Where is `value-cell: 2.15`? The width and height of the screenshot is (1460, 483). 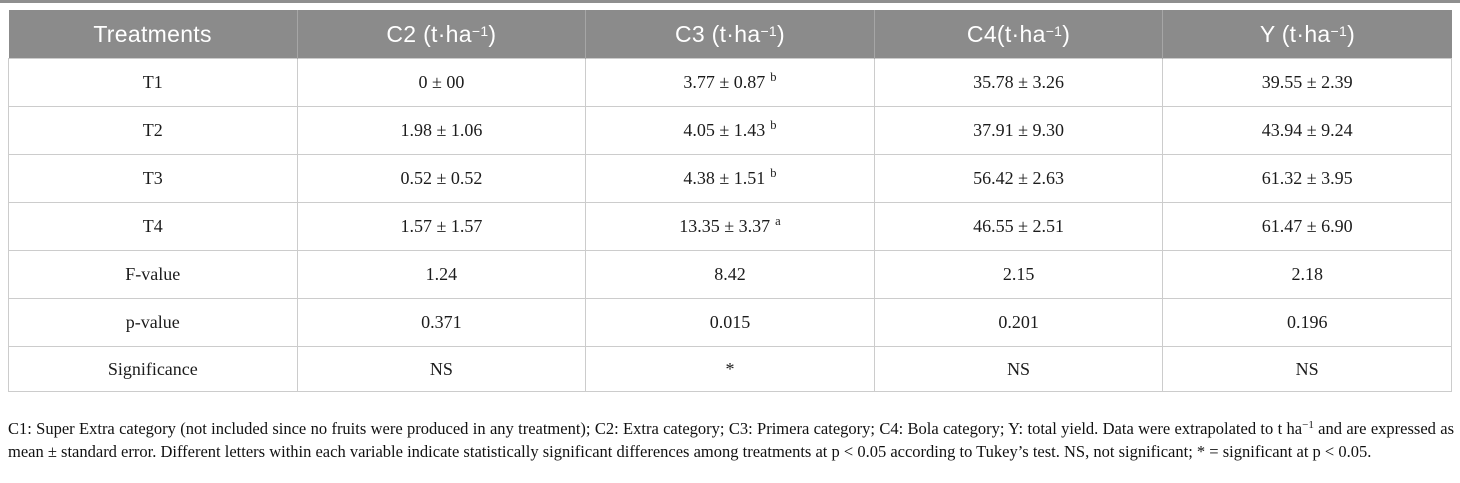 value-cell: 2.15 is located at coordinates (1018, 274).